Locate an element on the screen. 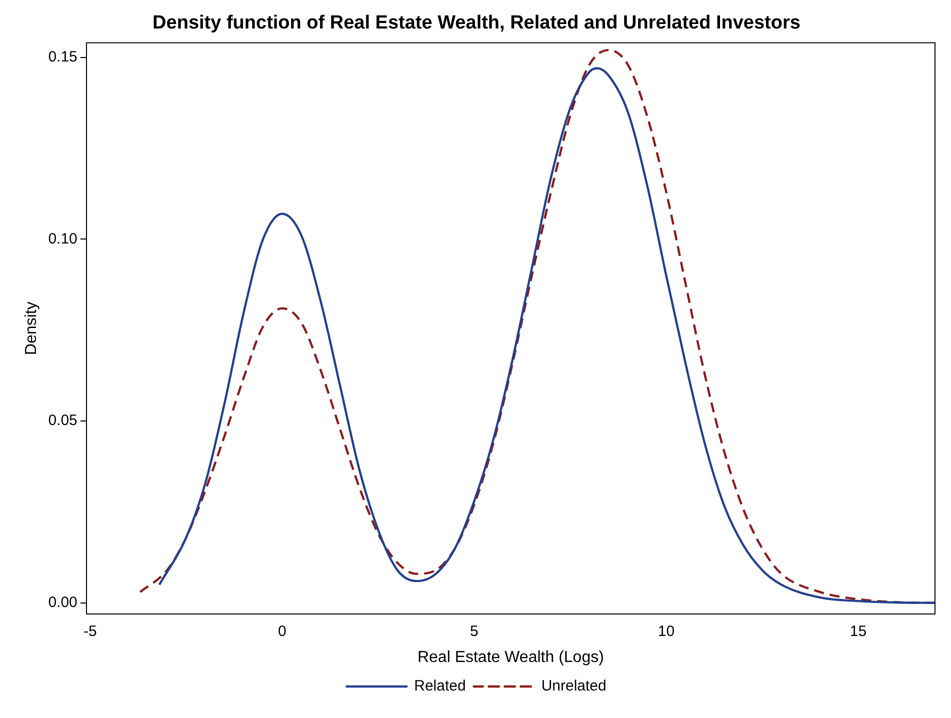  y-tick-label: 0.15 is located at coordinates (63, 57).